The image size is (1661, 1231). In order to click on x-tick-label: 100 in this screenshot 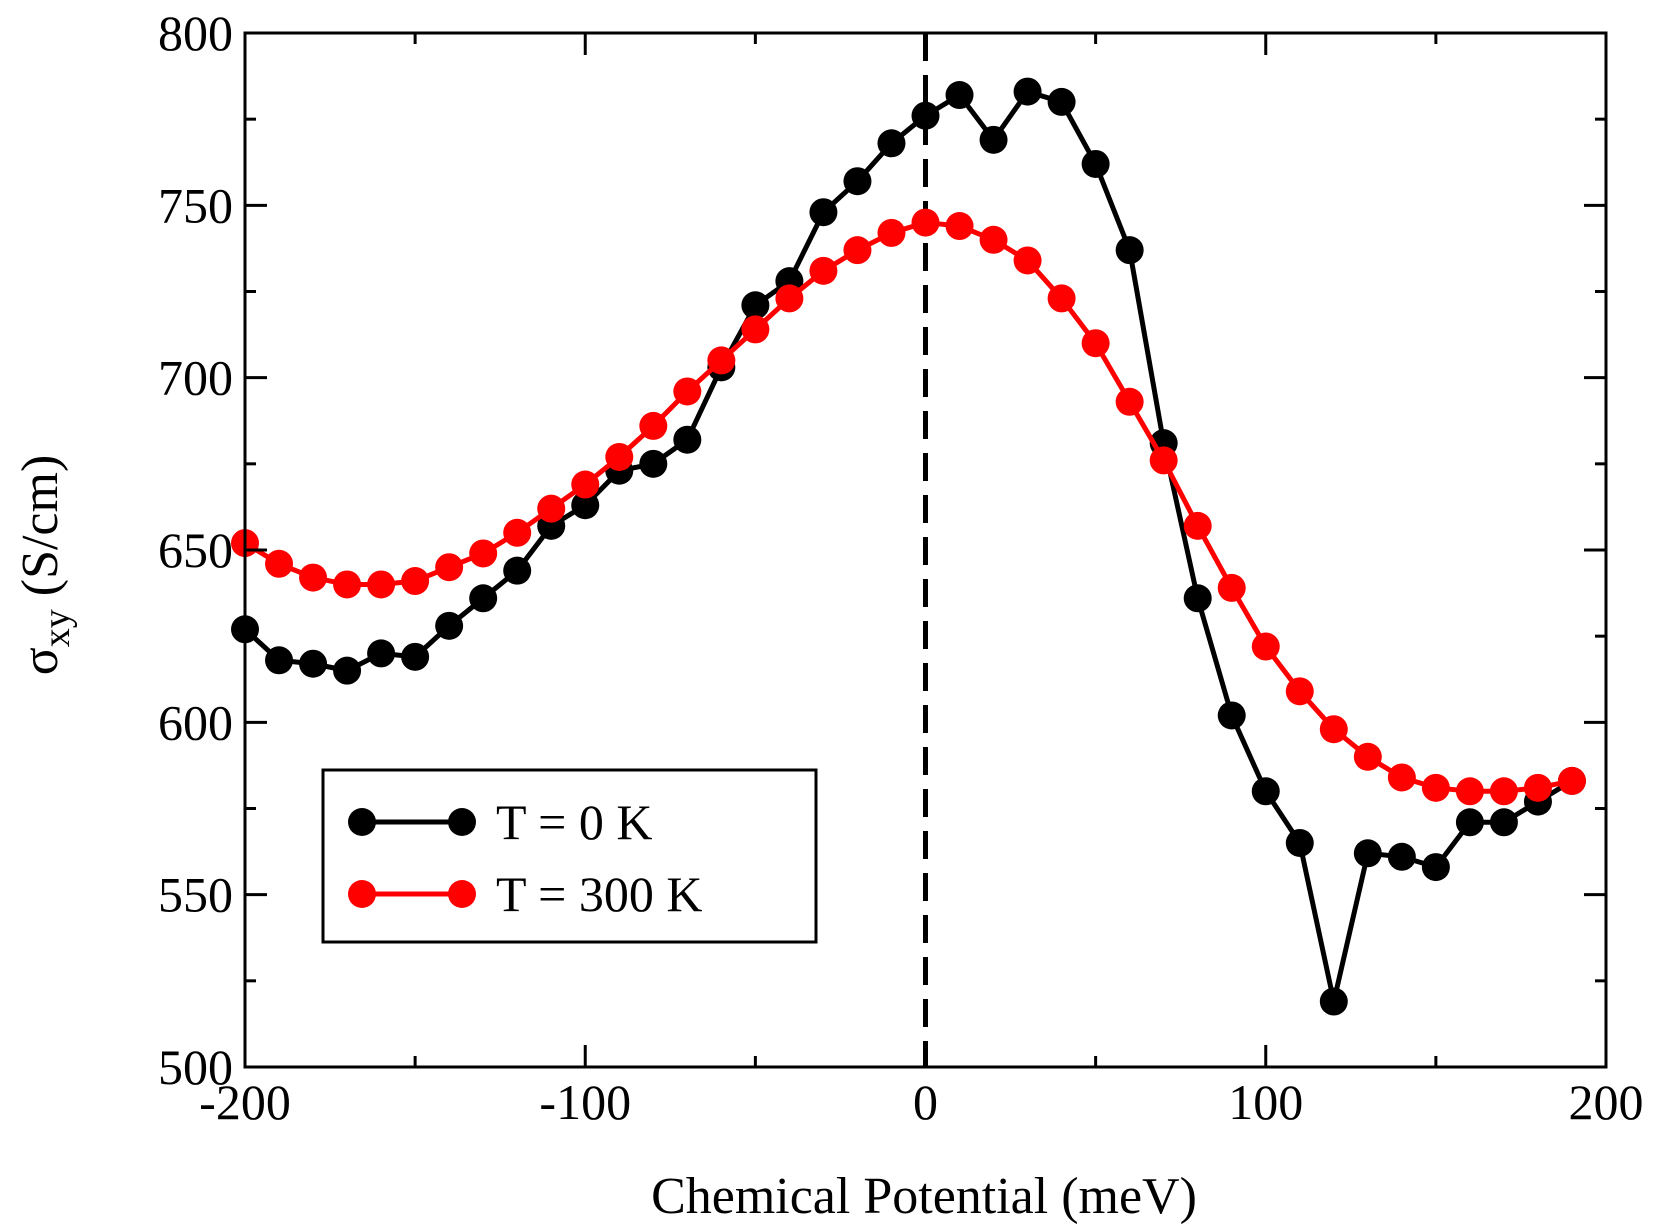, I will do `click(1265, 1102)`.